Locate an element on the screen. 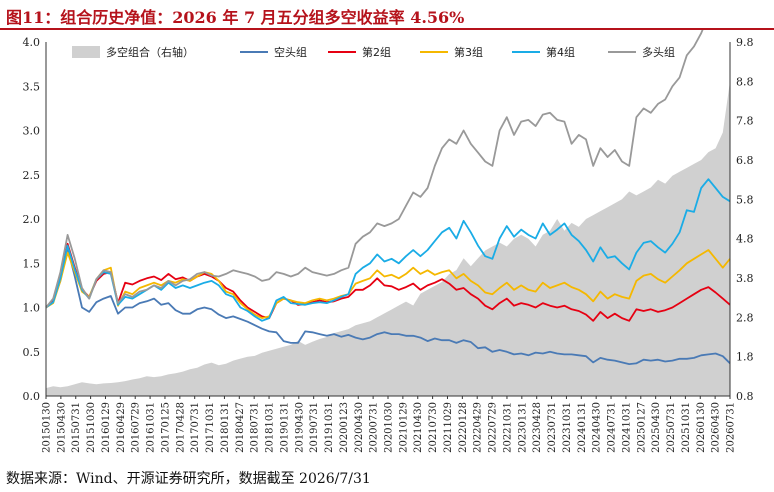 This screenshot has width=774, height=492. x-tick-label: 20240430 is located at coordinates (597, 427).